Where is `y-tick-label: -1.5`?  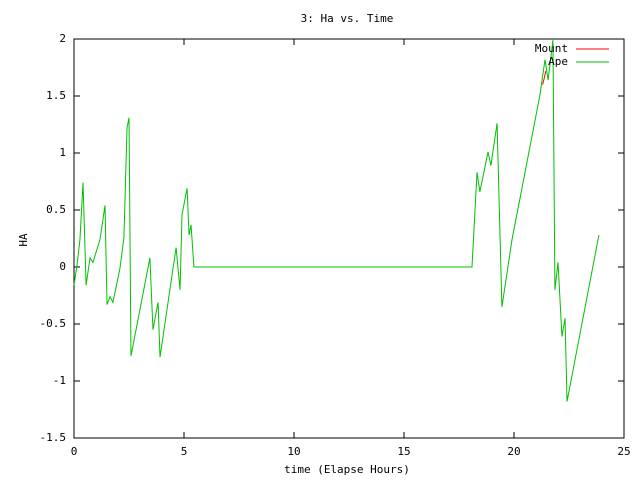 y-tick-label: -1.5 is located at coordinates (53, 437).